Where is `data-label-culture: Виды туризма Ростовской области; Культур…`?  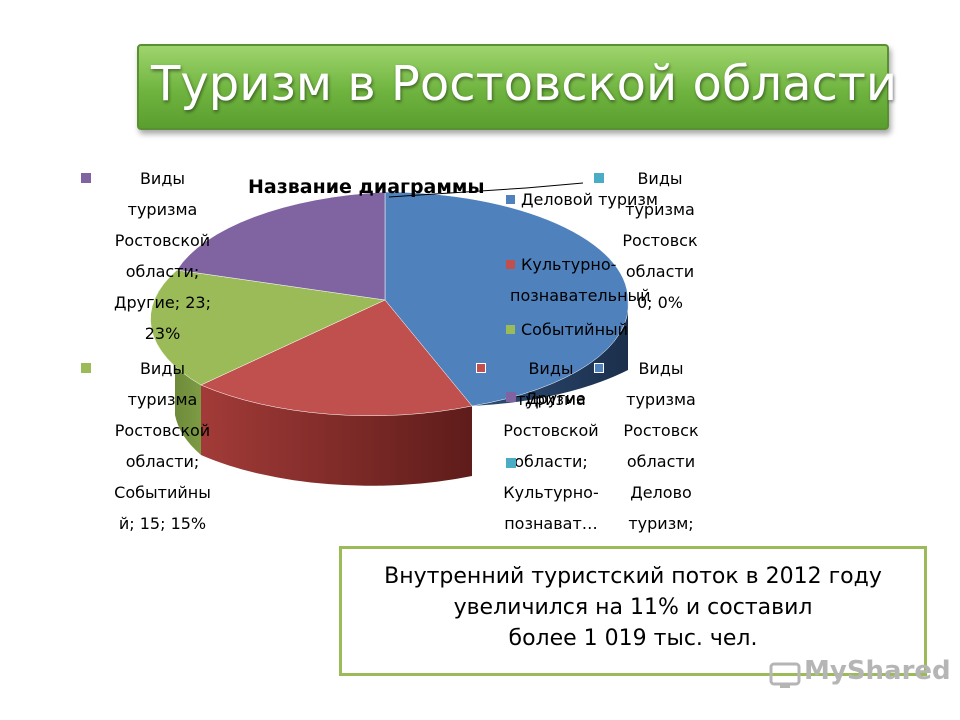 data-label-culture: Виды туризма Ростовской области; Культур… is located at coordinates (551, 446).